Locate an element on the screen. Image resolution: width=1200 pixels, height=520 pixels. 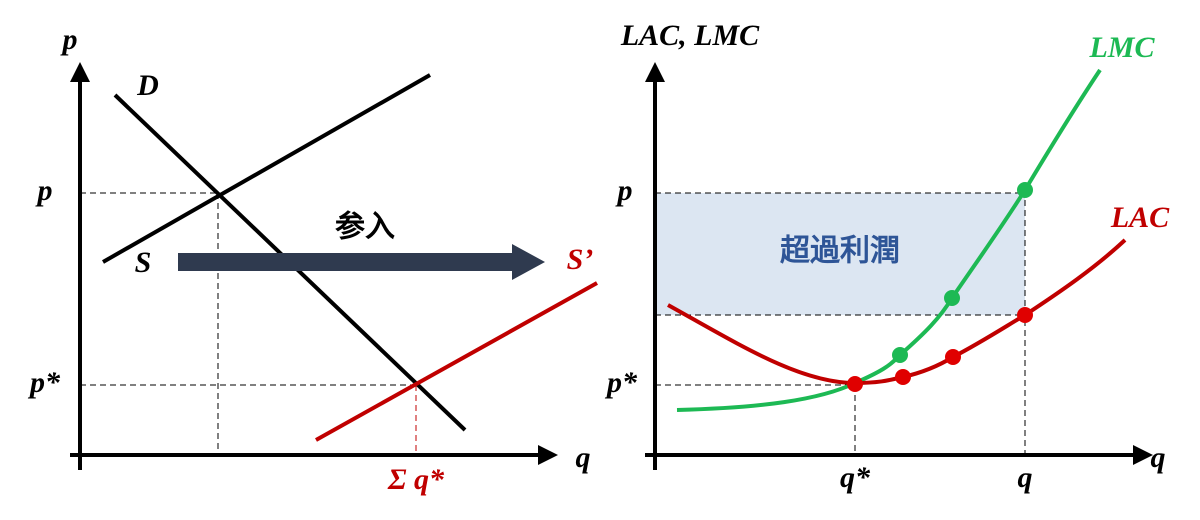
y-axis-label: LAC, LMC is located at coordinates (690, 35).